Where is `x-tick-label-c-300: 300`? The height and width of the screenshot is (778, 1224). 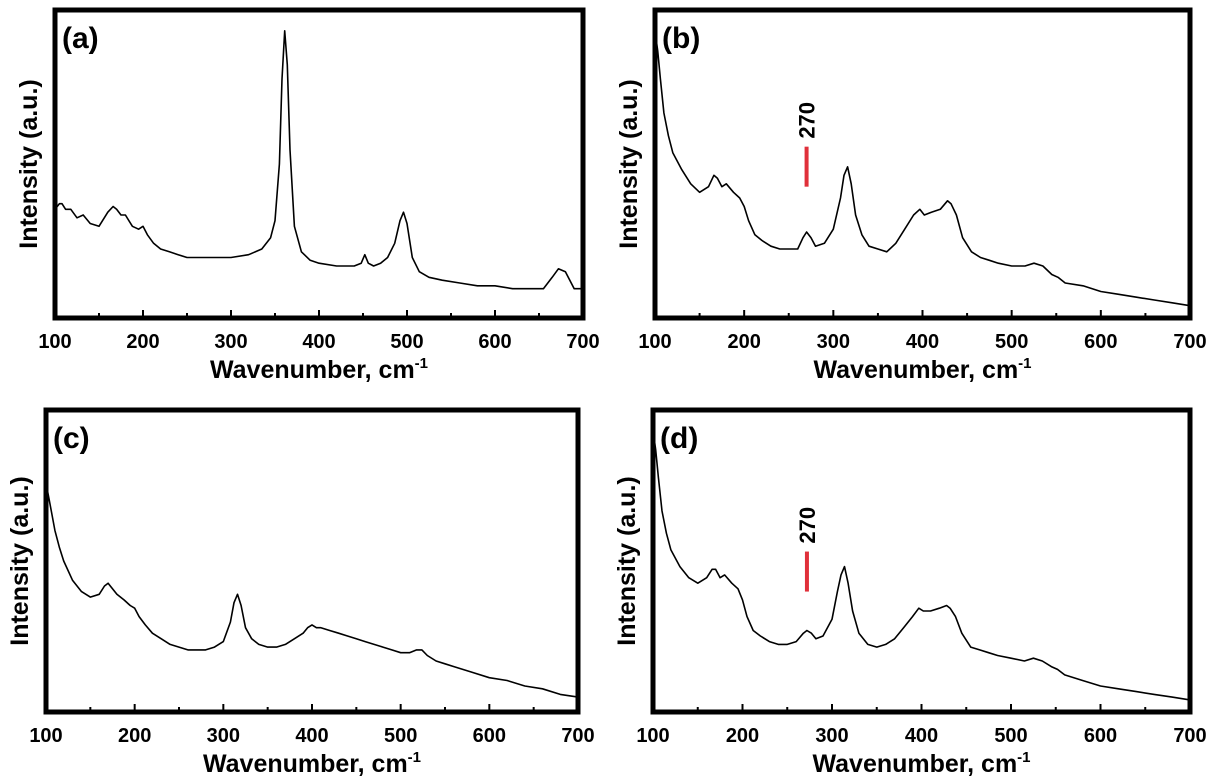 x-tick-label-c-300: 300 is located at coordinates (223, 736).